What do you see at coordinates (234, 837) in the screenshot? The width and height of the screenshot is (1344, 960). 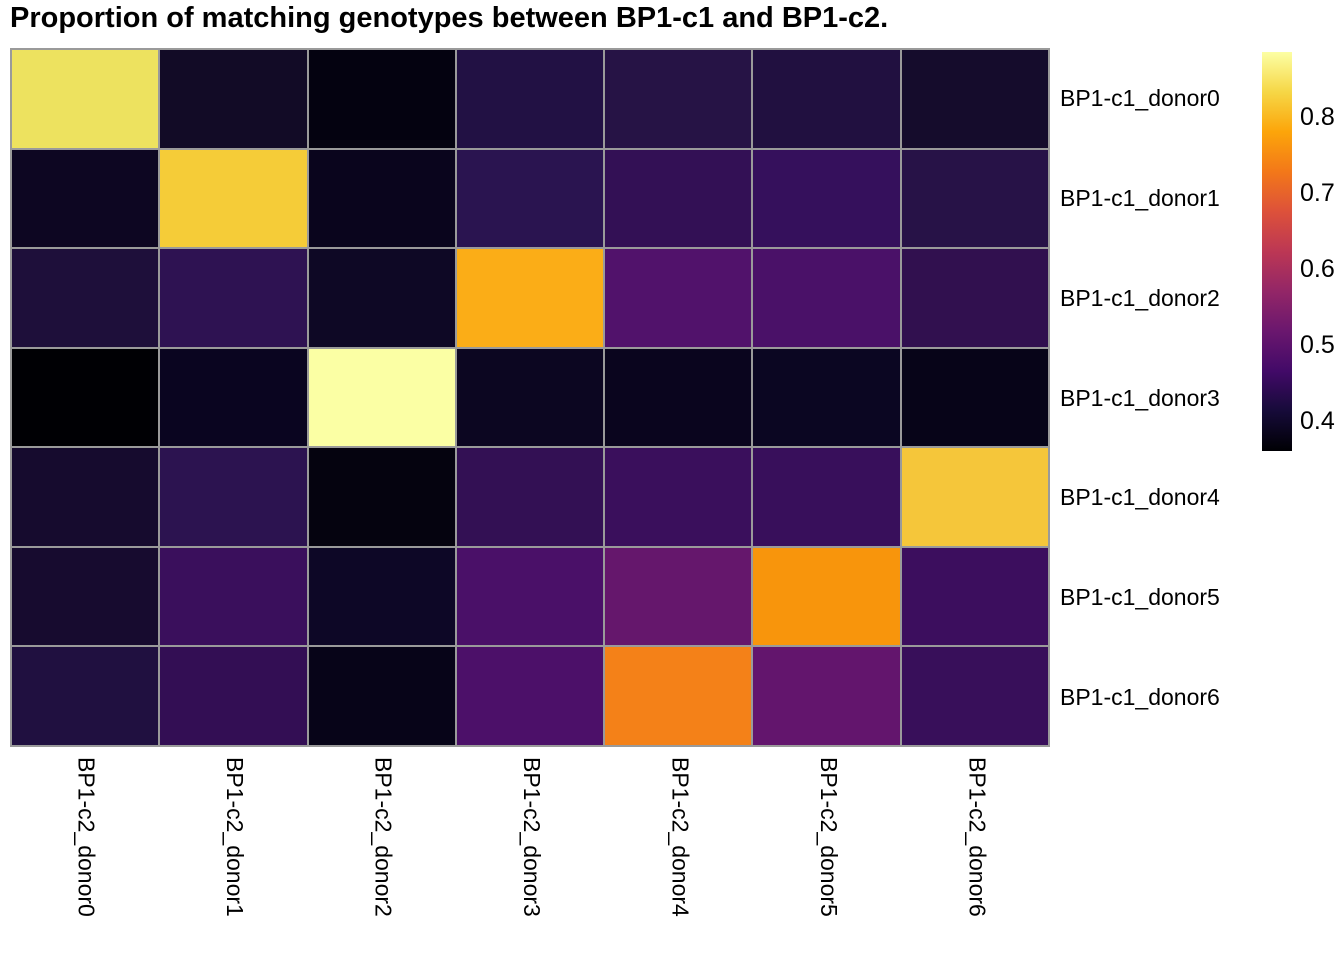 I see `column-label: BP1-c2_donor1` at bounding box center [234, 837].